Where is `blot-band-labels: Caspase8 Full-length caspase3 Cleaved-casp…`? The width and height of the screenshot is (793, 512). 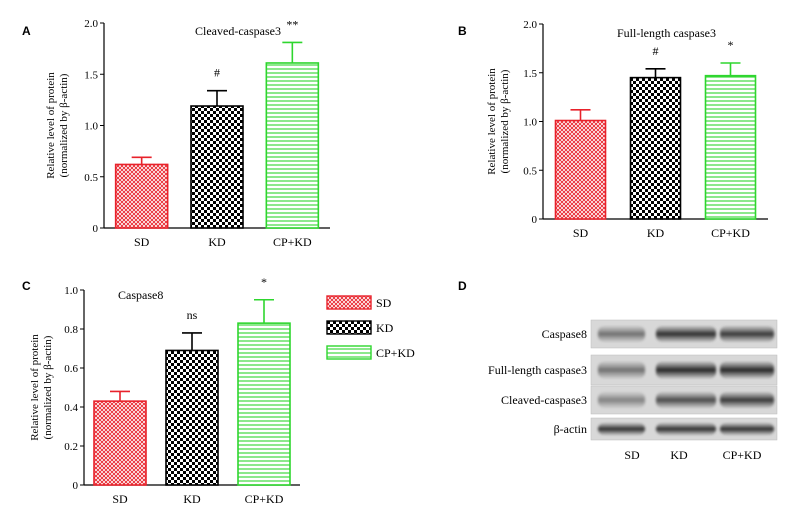
blot-band-labels: Caspase8 Full-length caspase3 Cleaved-casp… is located at coordinates (537, 381).